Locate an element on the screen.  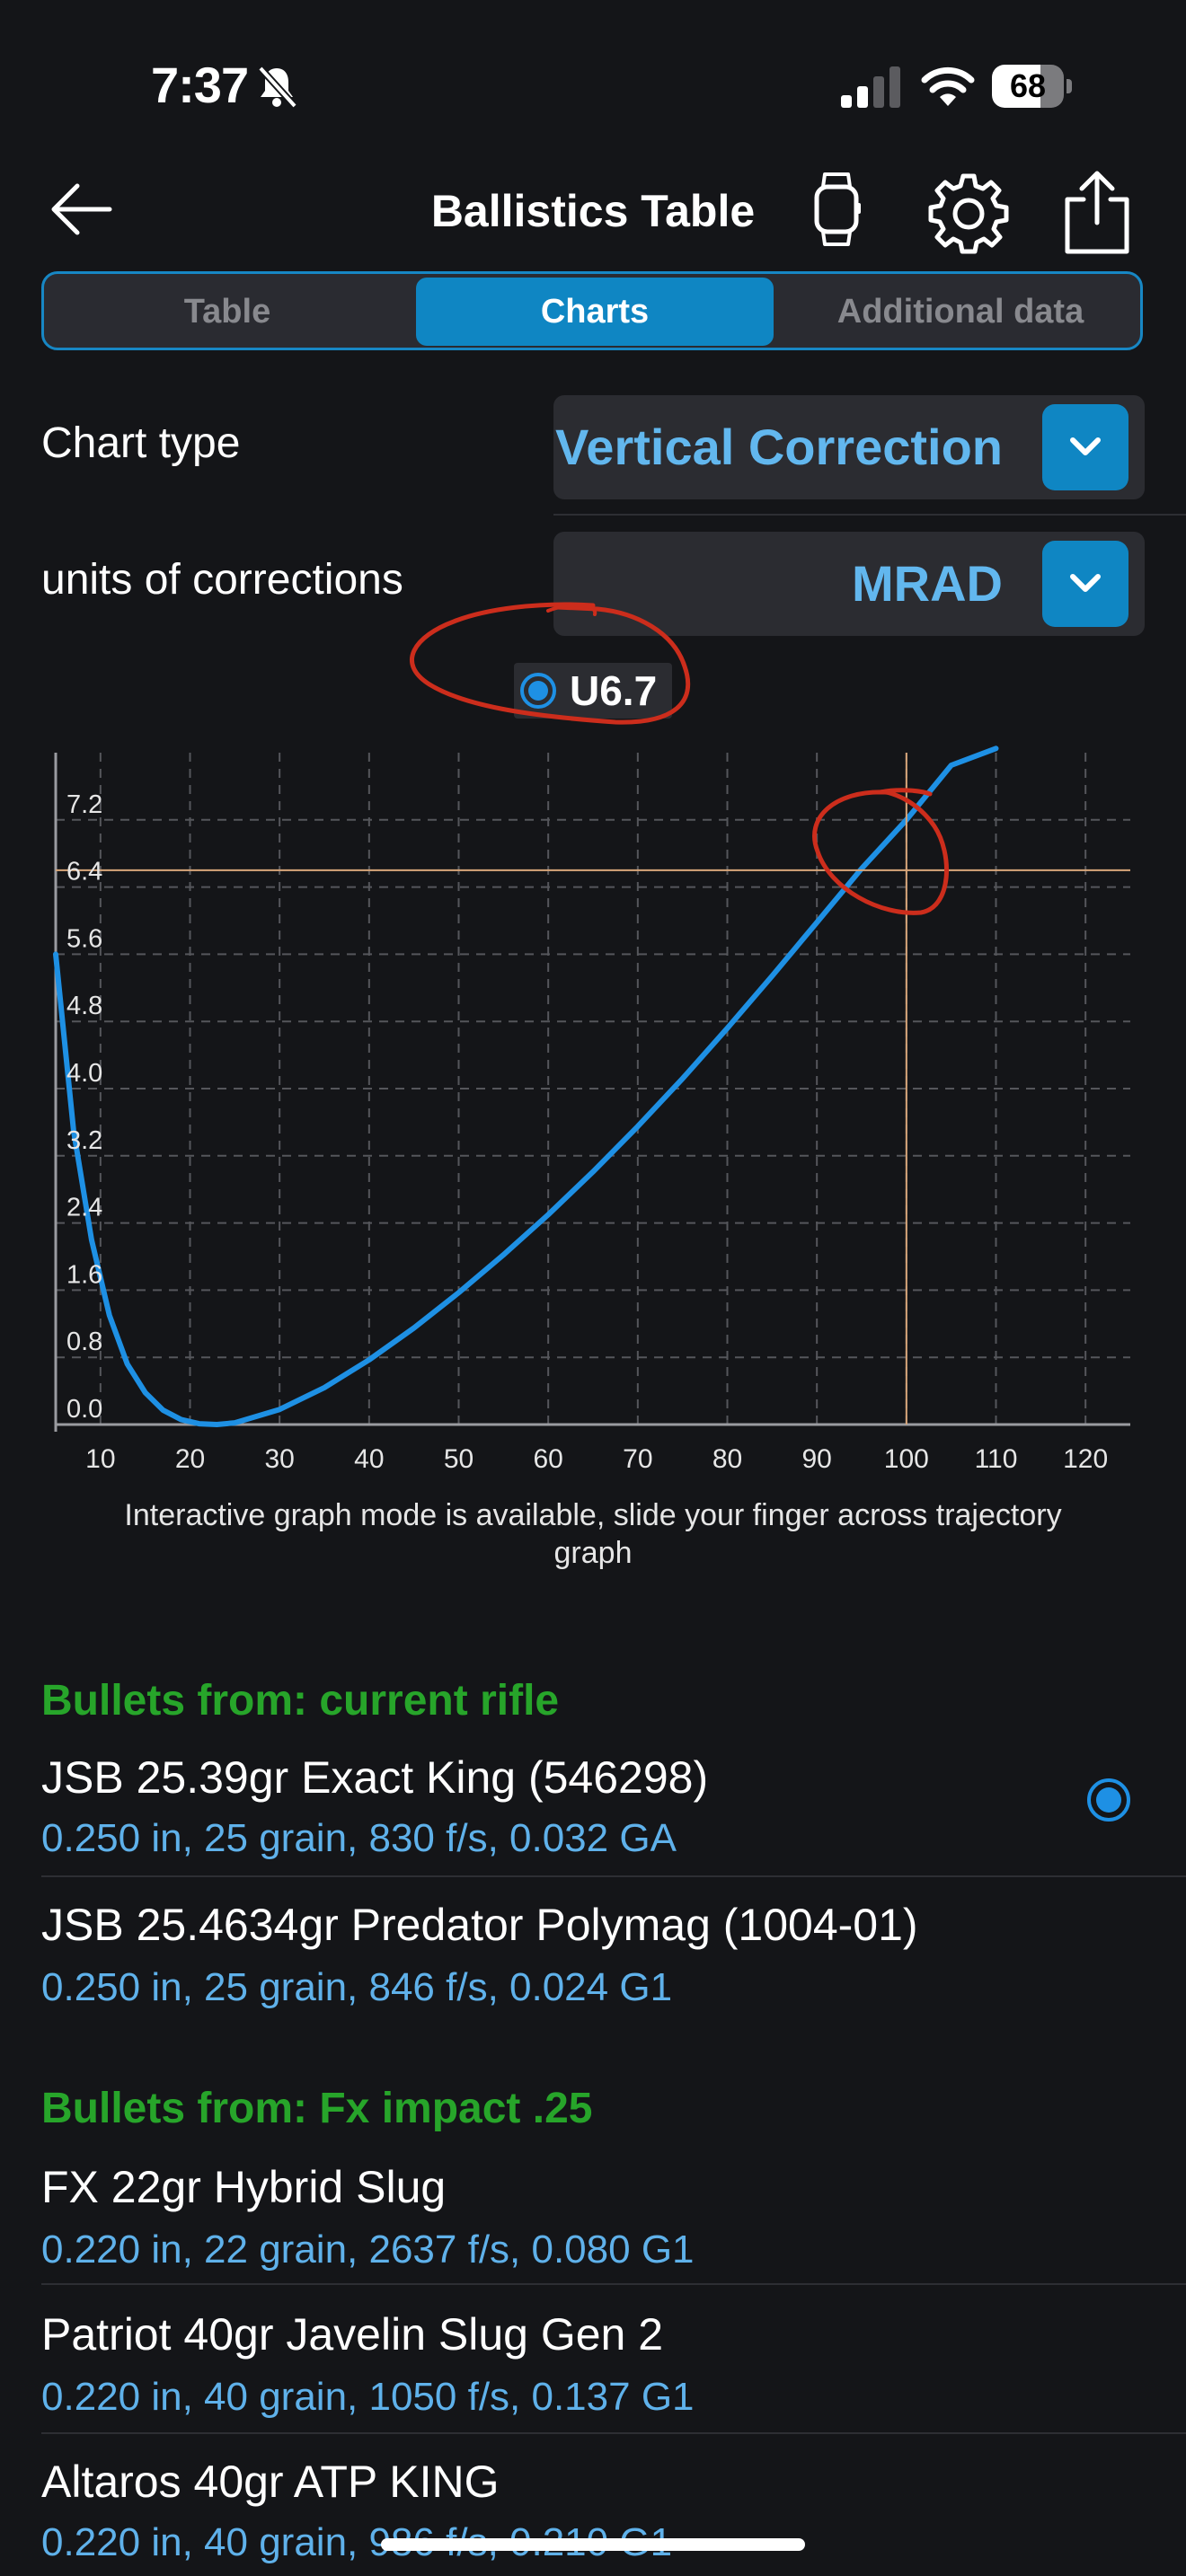
x-tick-label: 20 is located at coordinates (190, 1459).